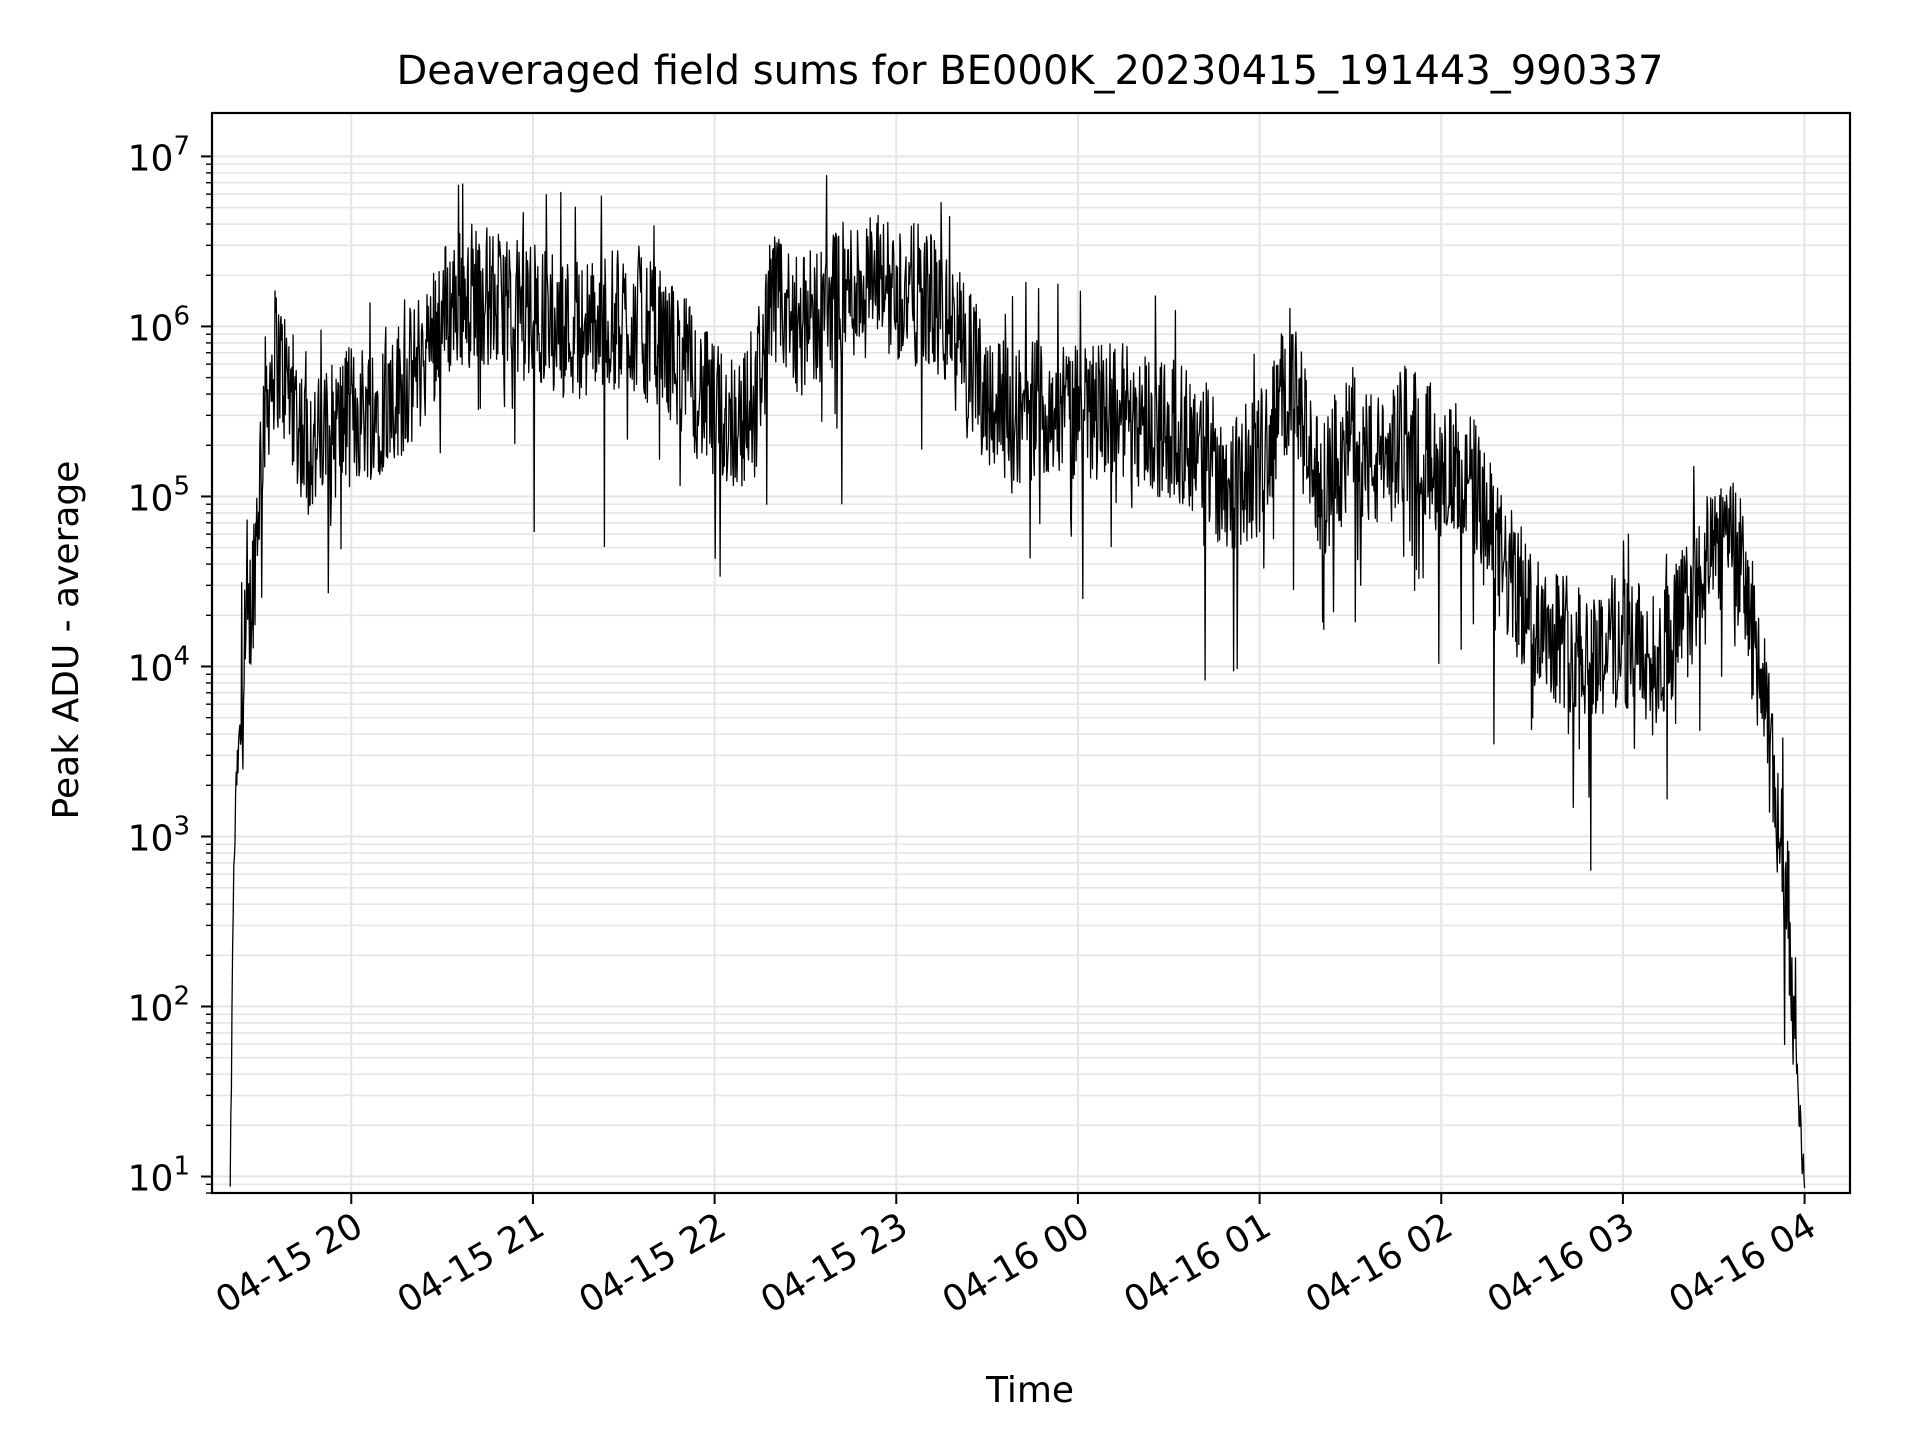  Describe the element at coordinates (834, 1263) in the screenshot. I see `x-tick-label: 04-15 23` at that location.